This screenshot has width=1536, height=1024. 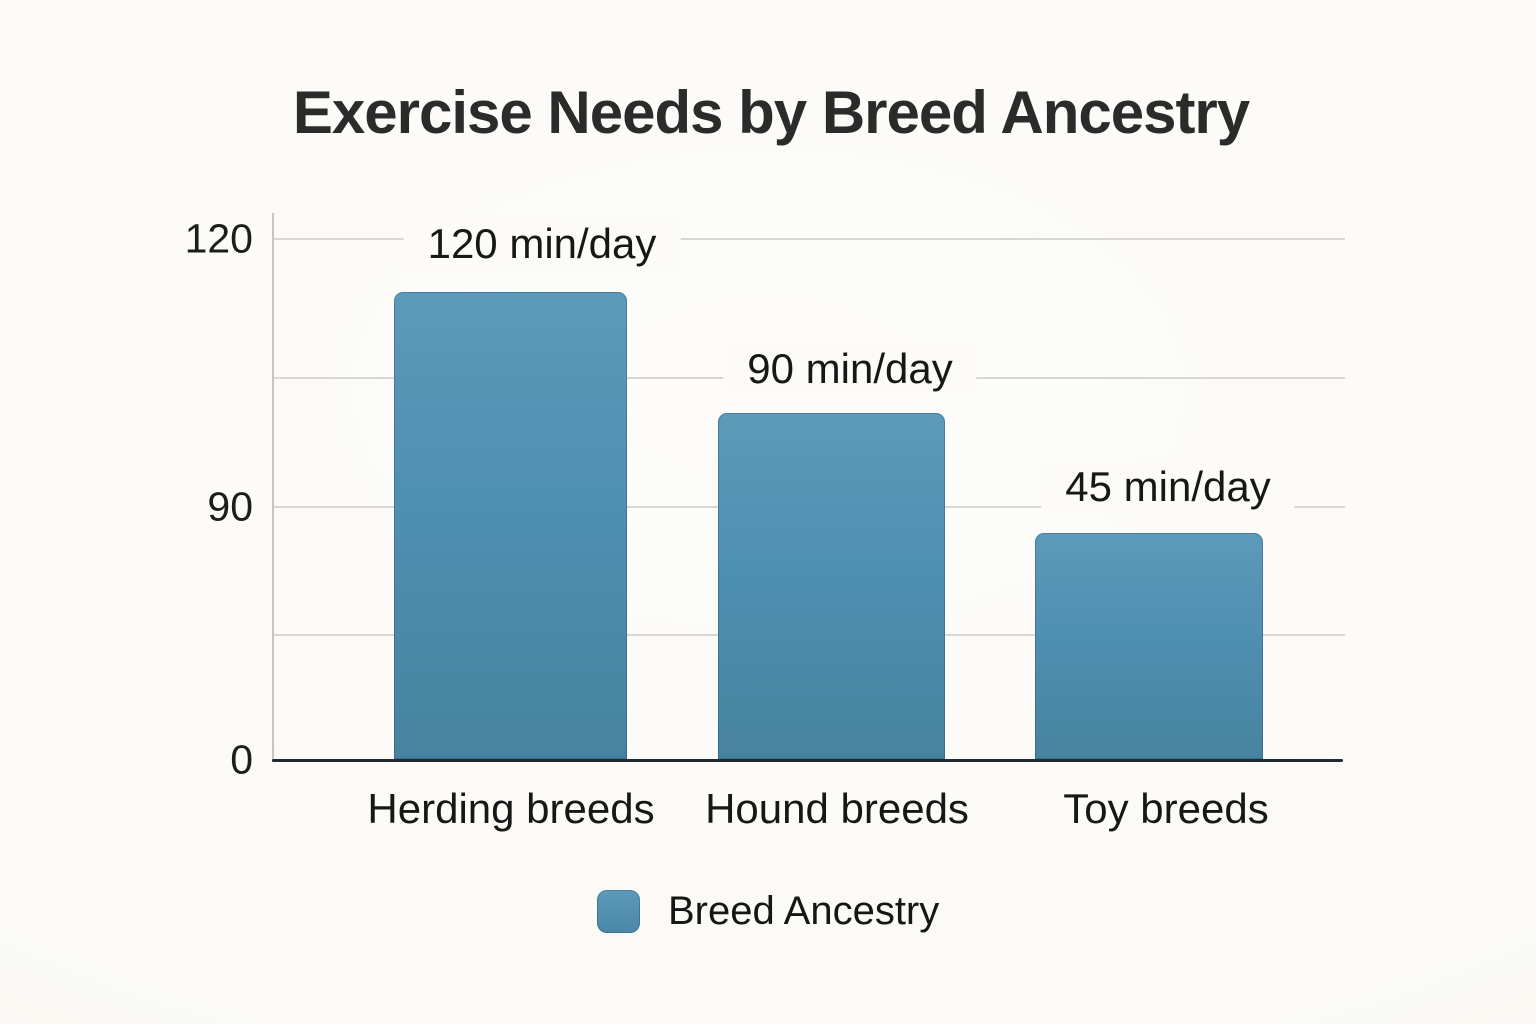 What do you see at coordinates (807, 760) in the screenshot?
I see `x-axis-line` at bounding box center [807, 760].